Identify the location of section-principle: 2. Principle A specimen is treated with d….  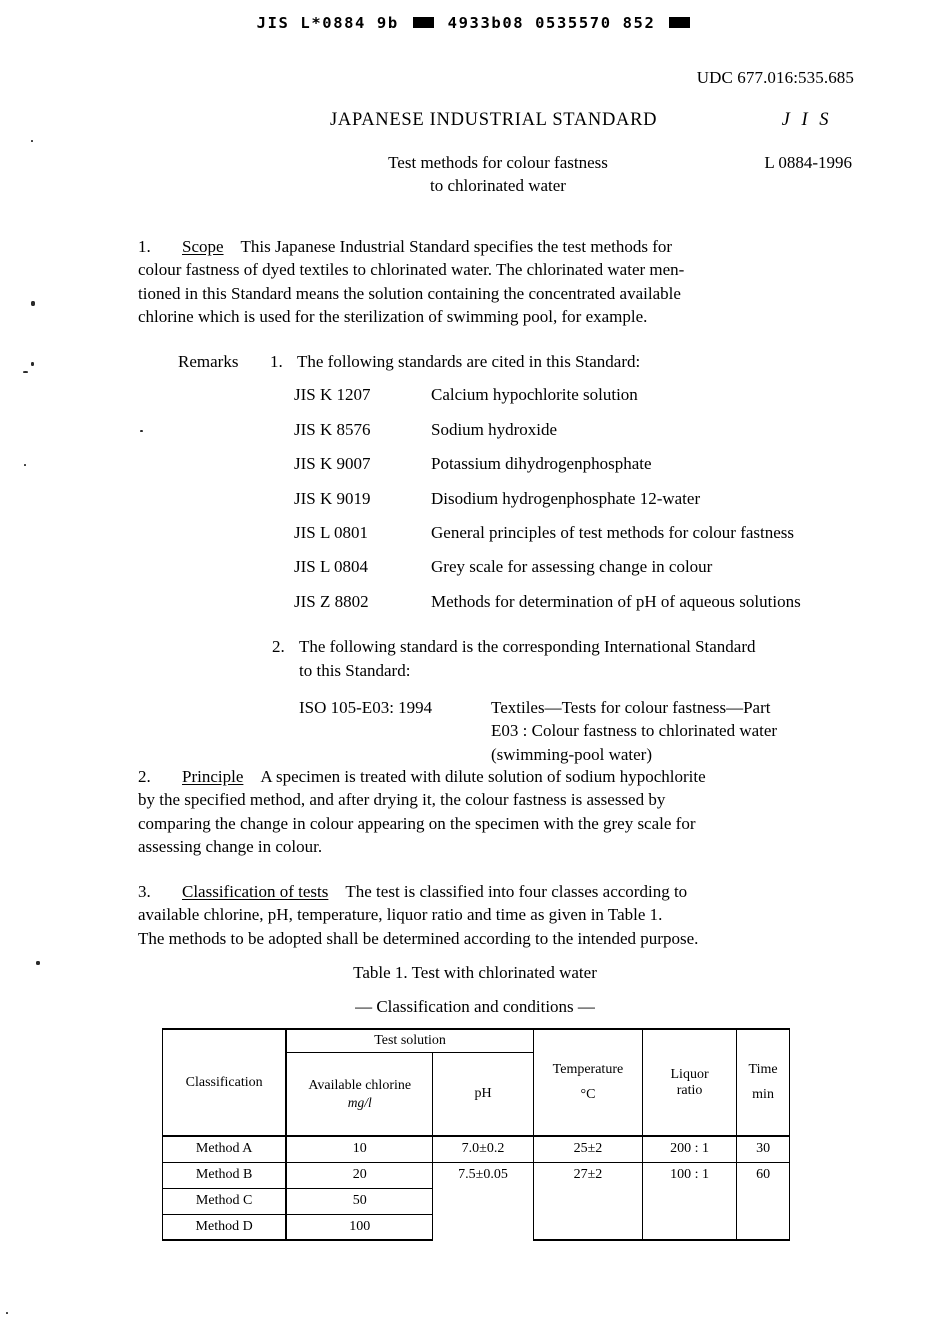
(488, 812).